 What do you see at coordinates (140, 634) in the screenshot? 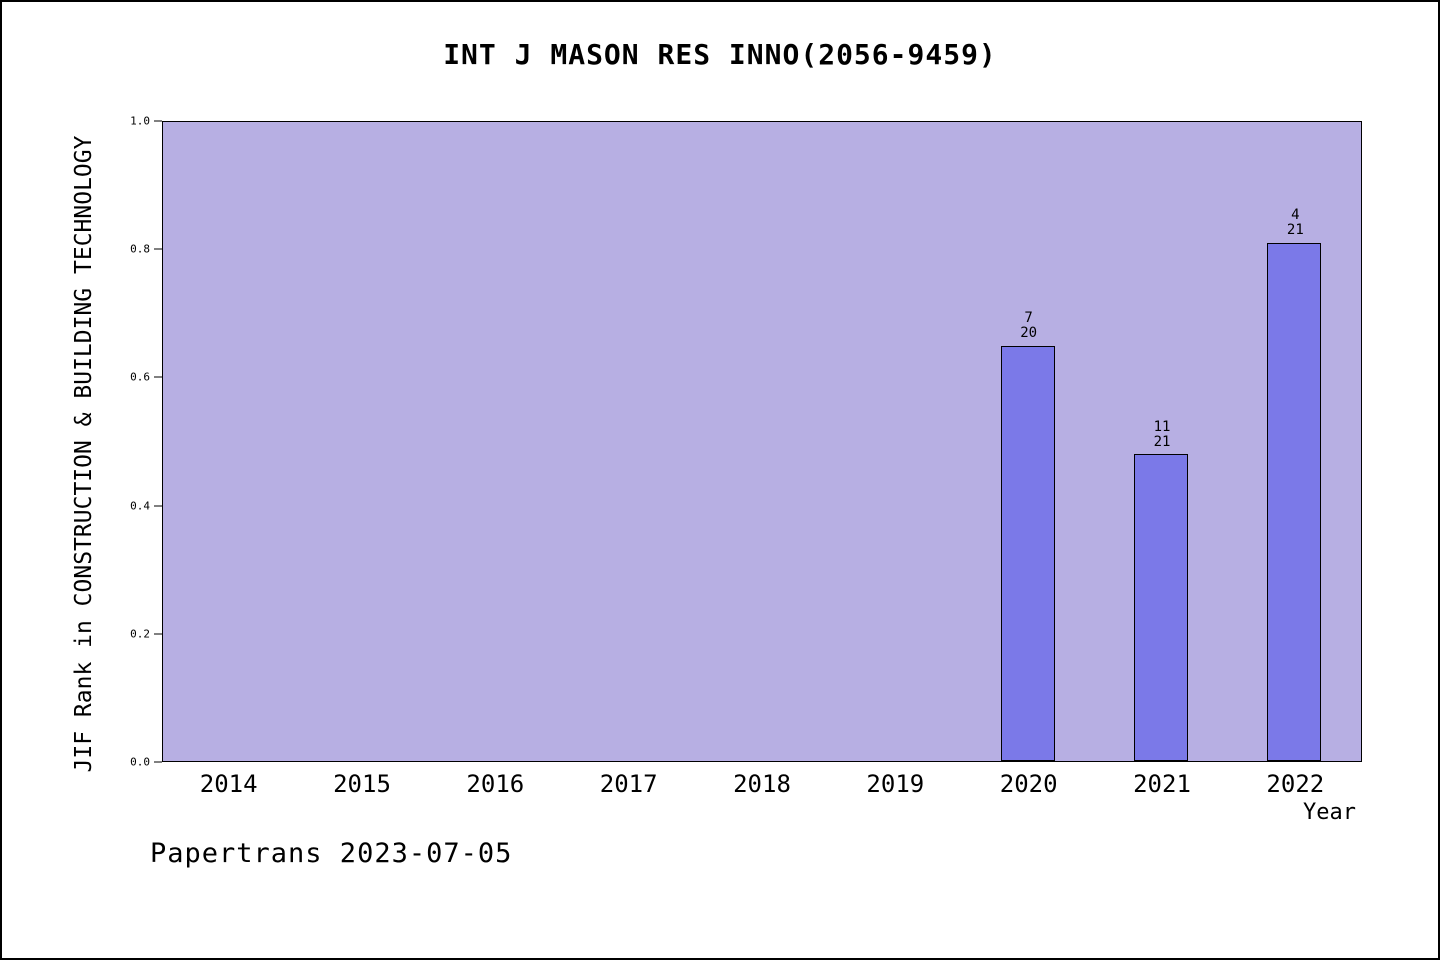
I see `y-tick-label: 0.2` at bounding box center [140, 634].